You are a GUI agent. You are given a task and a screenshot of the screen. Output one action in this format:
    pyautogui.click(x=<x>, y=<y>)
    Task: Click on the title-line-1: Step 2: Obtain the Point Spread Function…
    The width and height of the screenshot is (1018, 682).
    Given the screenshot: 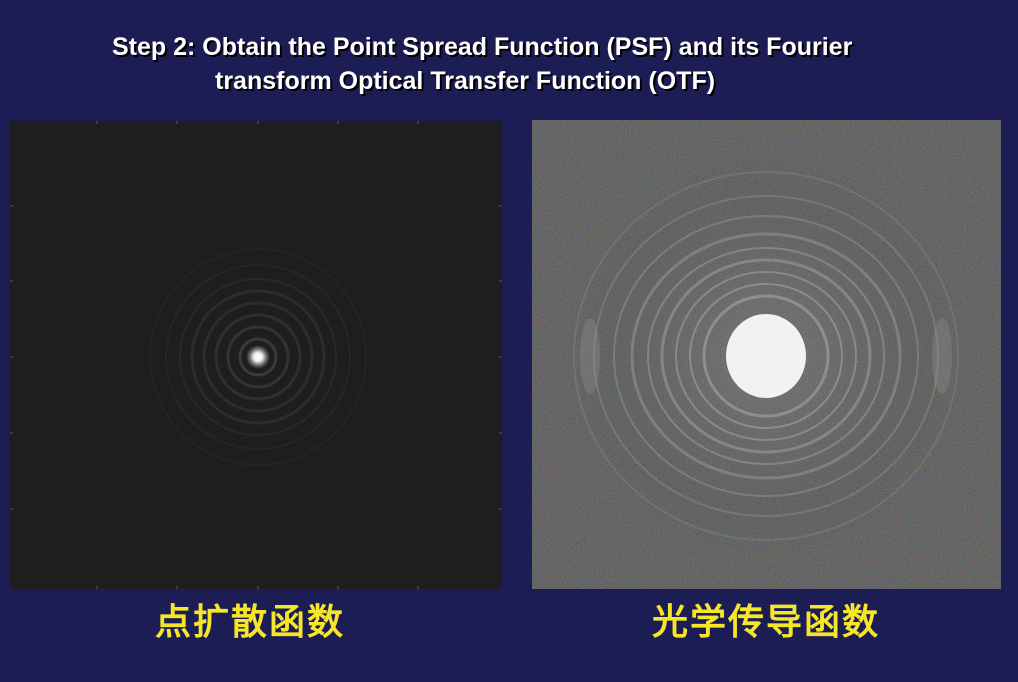 What is the action you would take?
    pyautogui.click(x=482, y=47)
    